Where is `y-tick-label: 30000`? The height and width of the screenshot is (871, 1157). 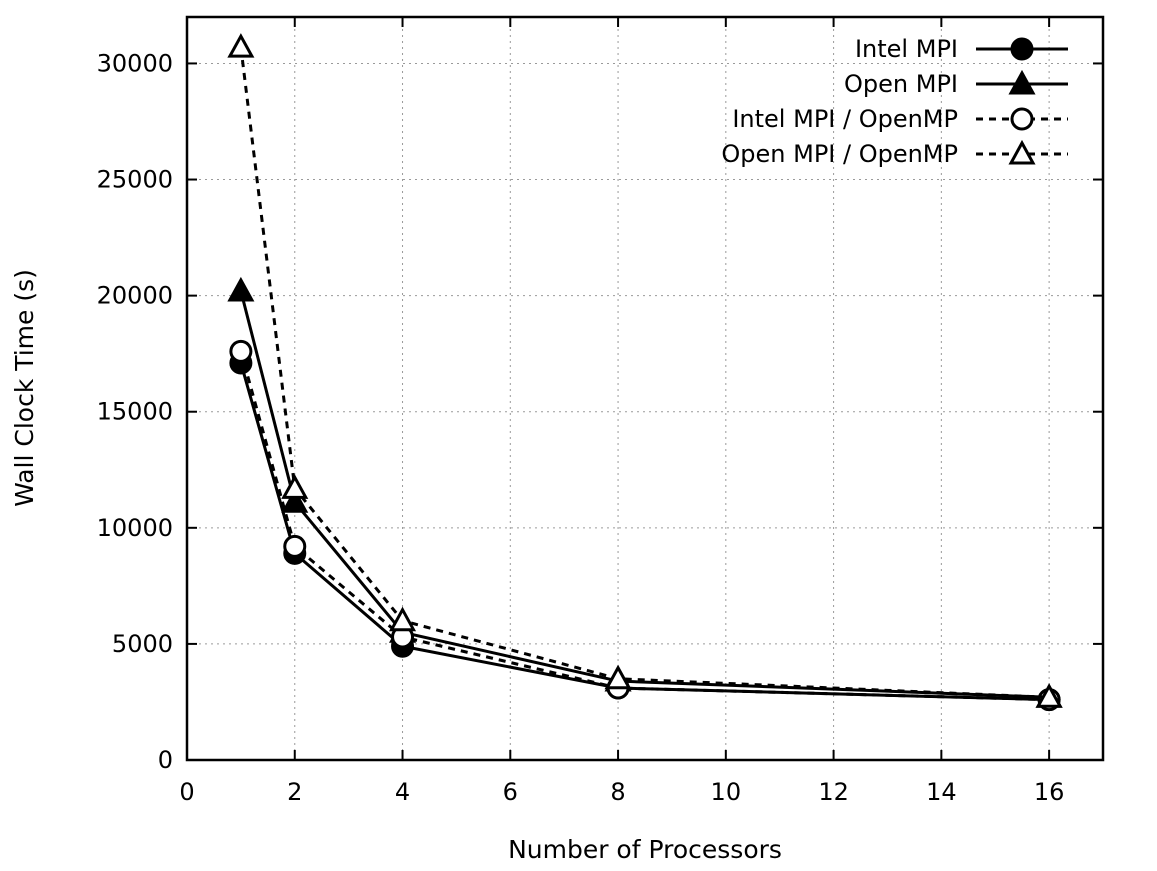 y-tick-label: 30000 is located at coordinates (135, 63).